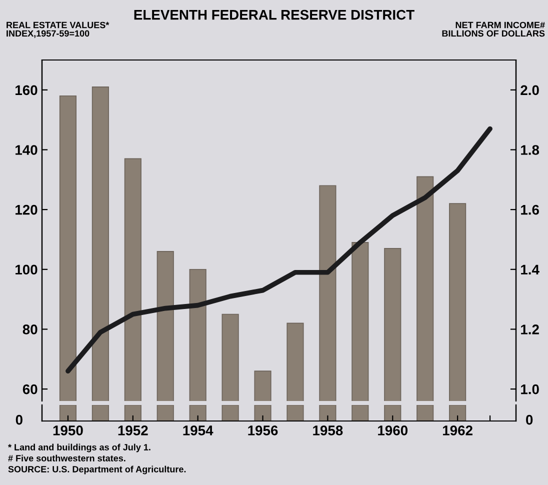 The image size is (548, 485). I want to click on y2-tick-label: 1.6, so click(530, 209).